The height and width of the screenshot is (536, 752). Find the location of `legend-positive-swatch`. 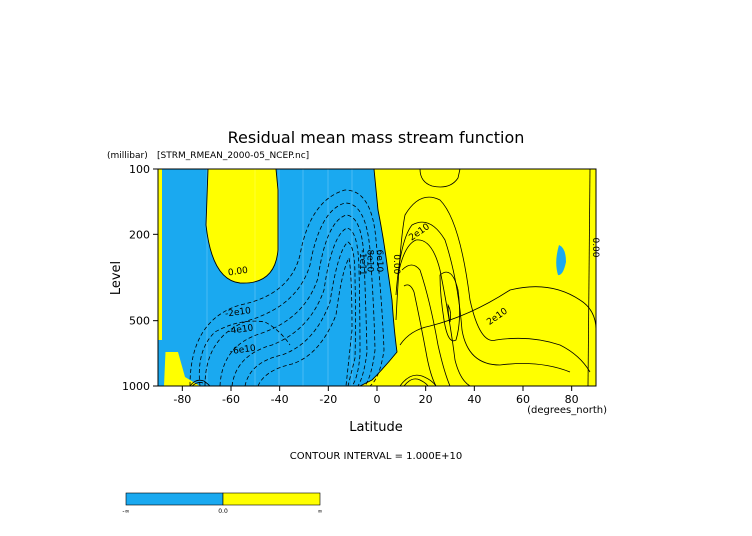

legend-positive-swatch is located at coordinates (271, 499).